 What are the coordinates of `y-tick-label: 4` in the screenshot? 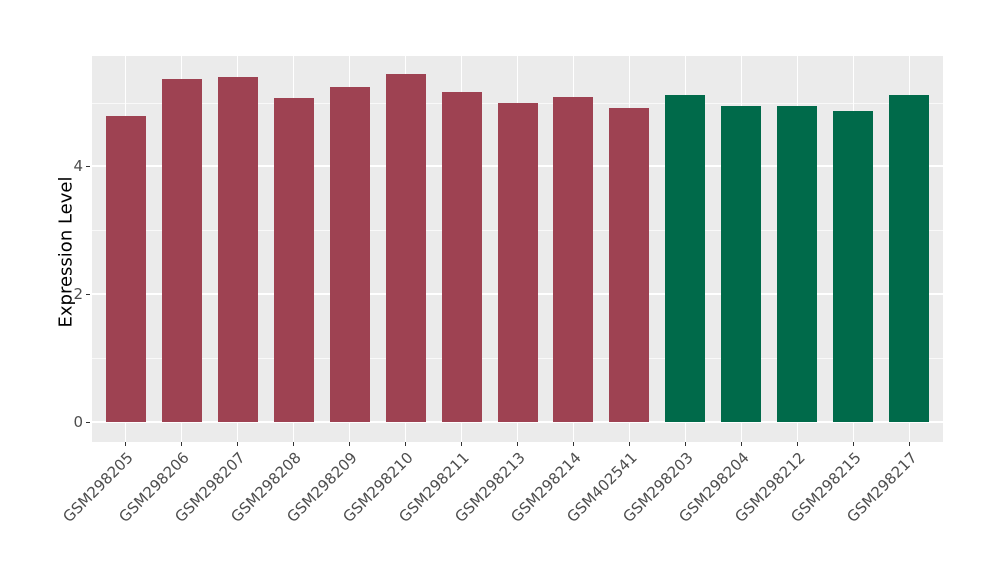 It's located at (78, 166).